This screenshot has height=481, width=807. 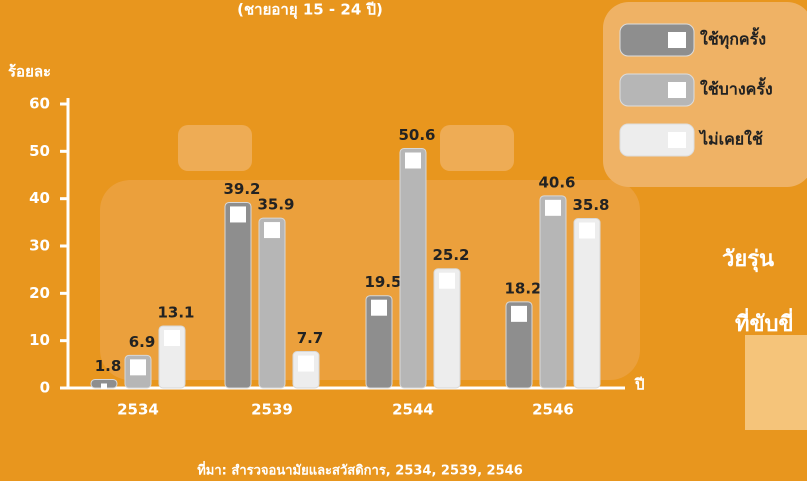 I want to click on y-tick-label: 30, so click(x=39, y=246).